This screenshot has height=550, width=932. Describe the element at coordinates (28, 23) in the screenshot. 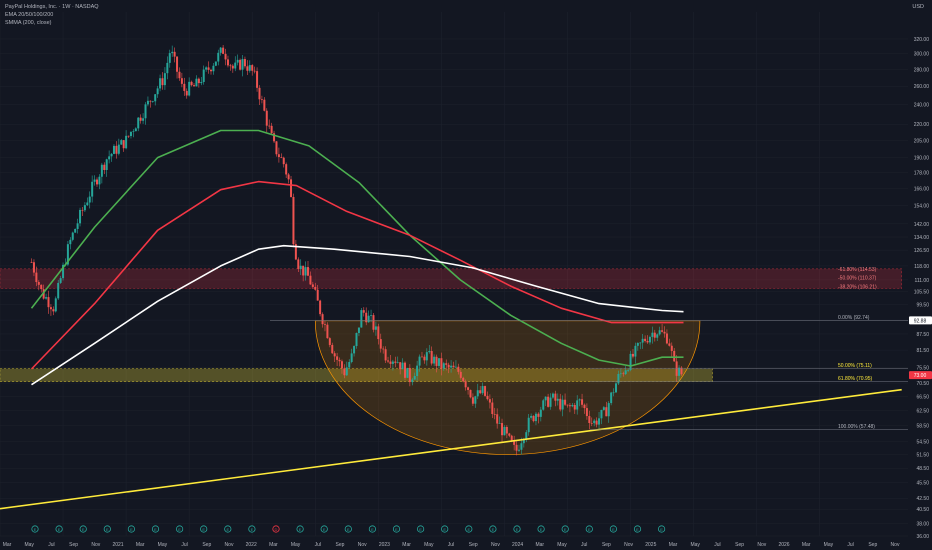

I see `indicator-smma-label: SMMA (200, close)` at that location.